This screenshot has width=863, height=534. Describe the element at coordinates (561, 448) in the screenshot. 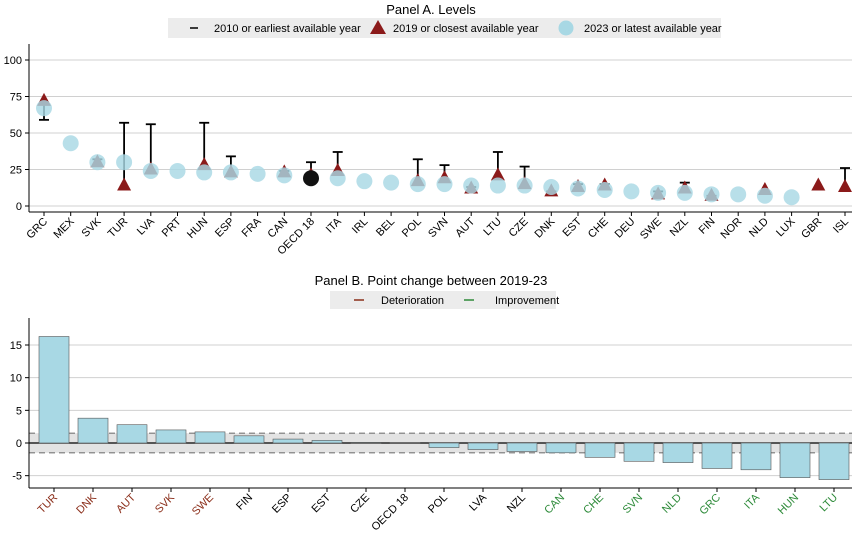

I see `bar-can` at that location.